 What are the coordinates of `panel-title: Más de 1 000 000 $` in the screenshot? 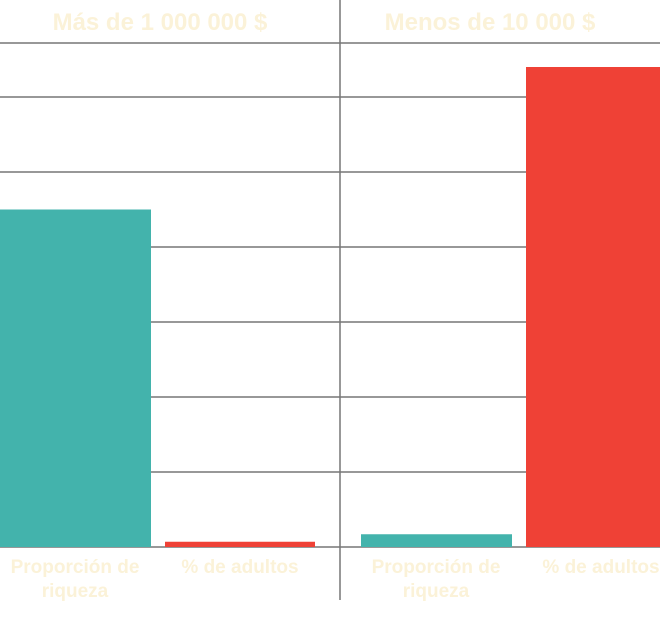 It's located at (160, 22).